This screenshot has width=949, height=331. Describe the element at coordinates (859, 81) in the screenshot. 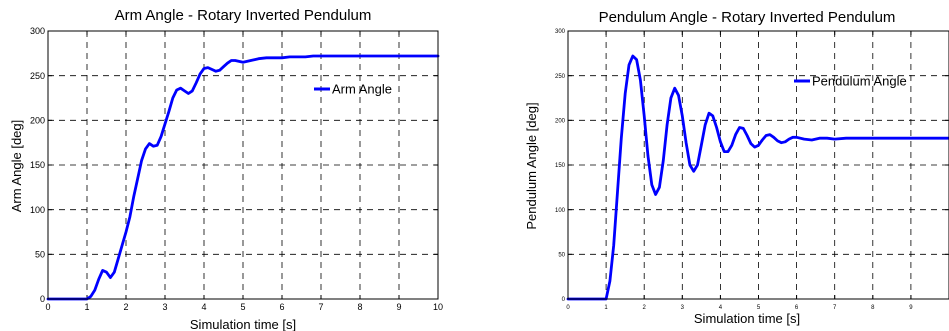

I see `legend-label: Pendulum Angle` at that location.